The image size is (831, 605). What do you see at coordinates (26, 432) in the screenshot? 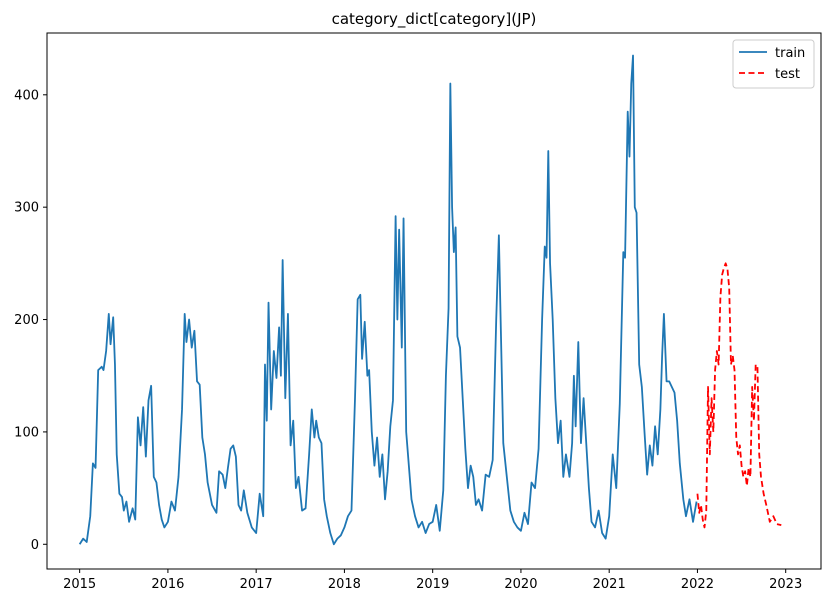
I see `y-tick-label: 100` at bounding box center [26, 432].